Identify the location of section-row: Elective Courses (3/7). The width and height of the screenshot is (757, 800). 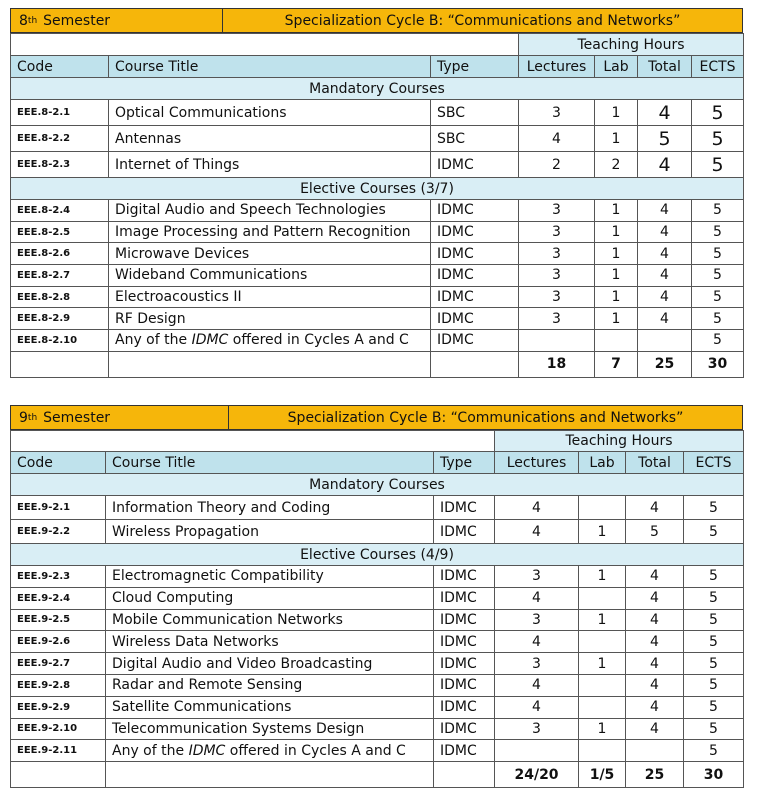
(377, 188).